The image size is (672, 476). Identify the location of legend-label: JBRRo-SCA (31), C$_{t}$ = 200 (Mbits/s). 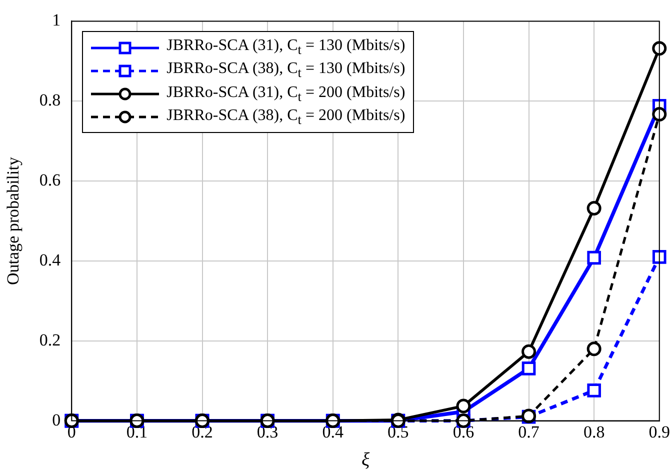
(286, 94).